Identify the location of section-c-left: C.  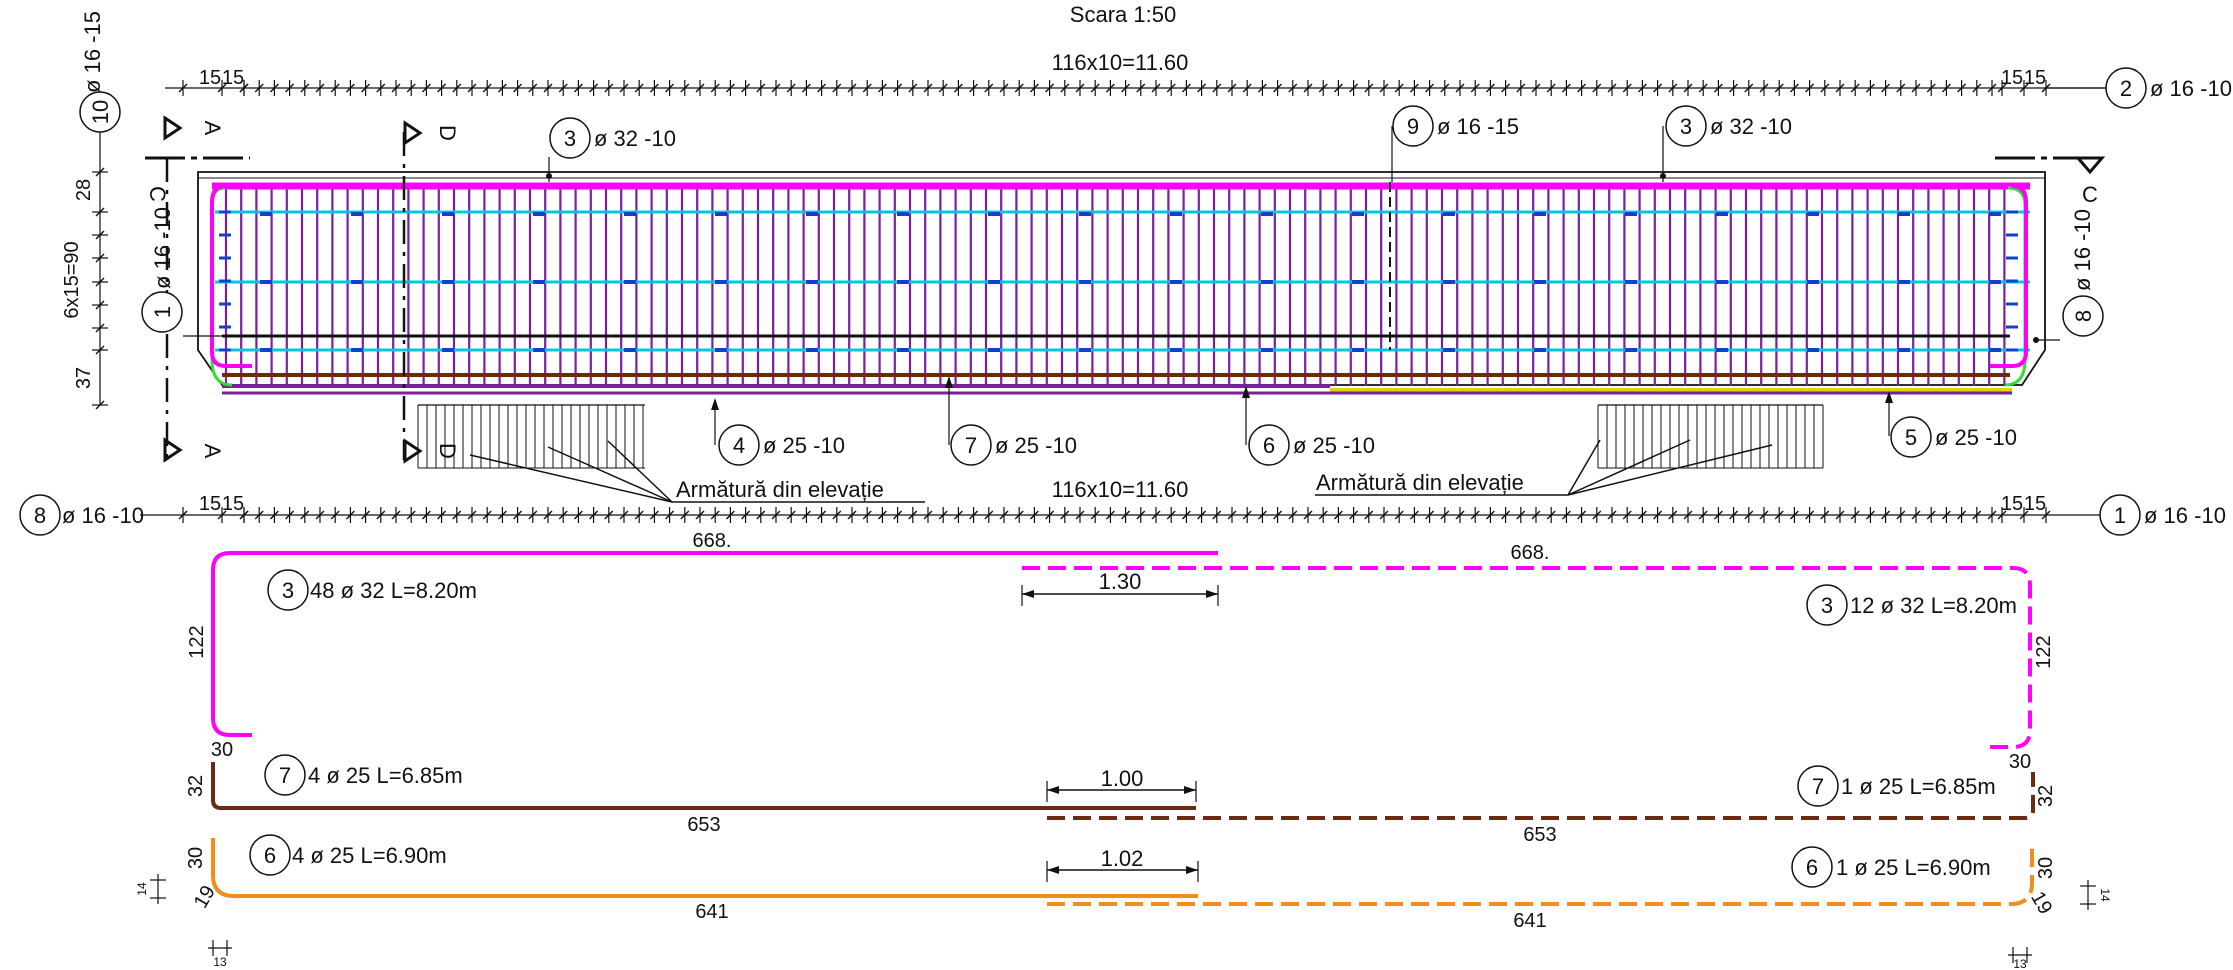
(157, 194).